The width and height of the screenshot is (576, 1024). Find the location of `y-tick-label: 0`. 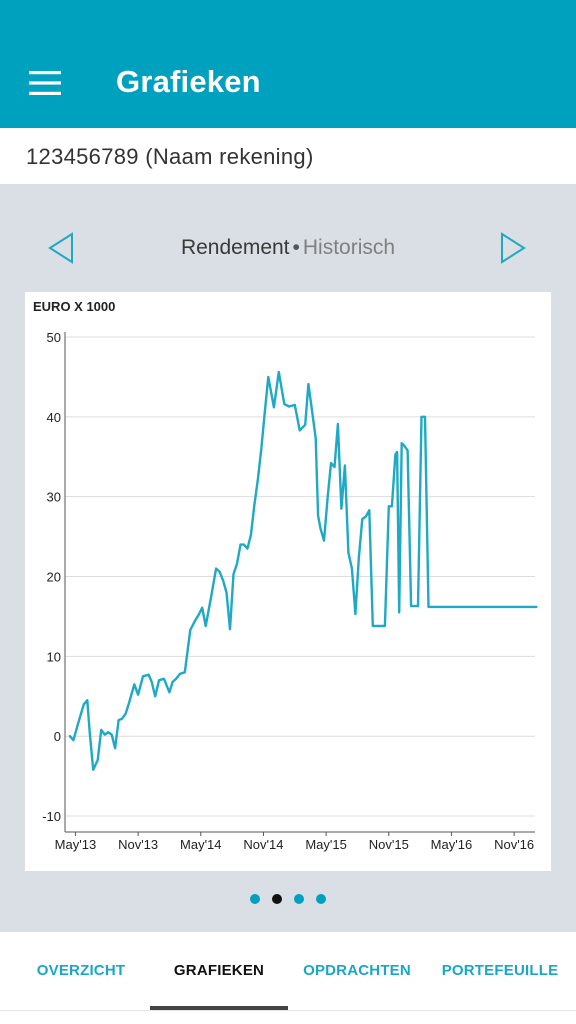

y-tick-label: 0 is located at coordinates (57, 736).